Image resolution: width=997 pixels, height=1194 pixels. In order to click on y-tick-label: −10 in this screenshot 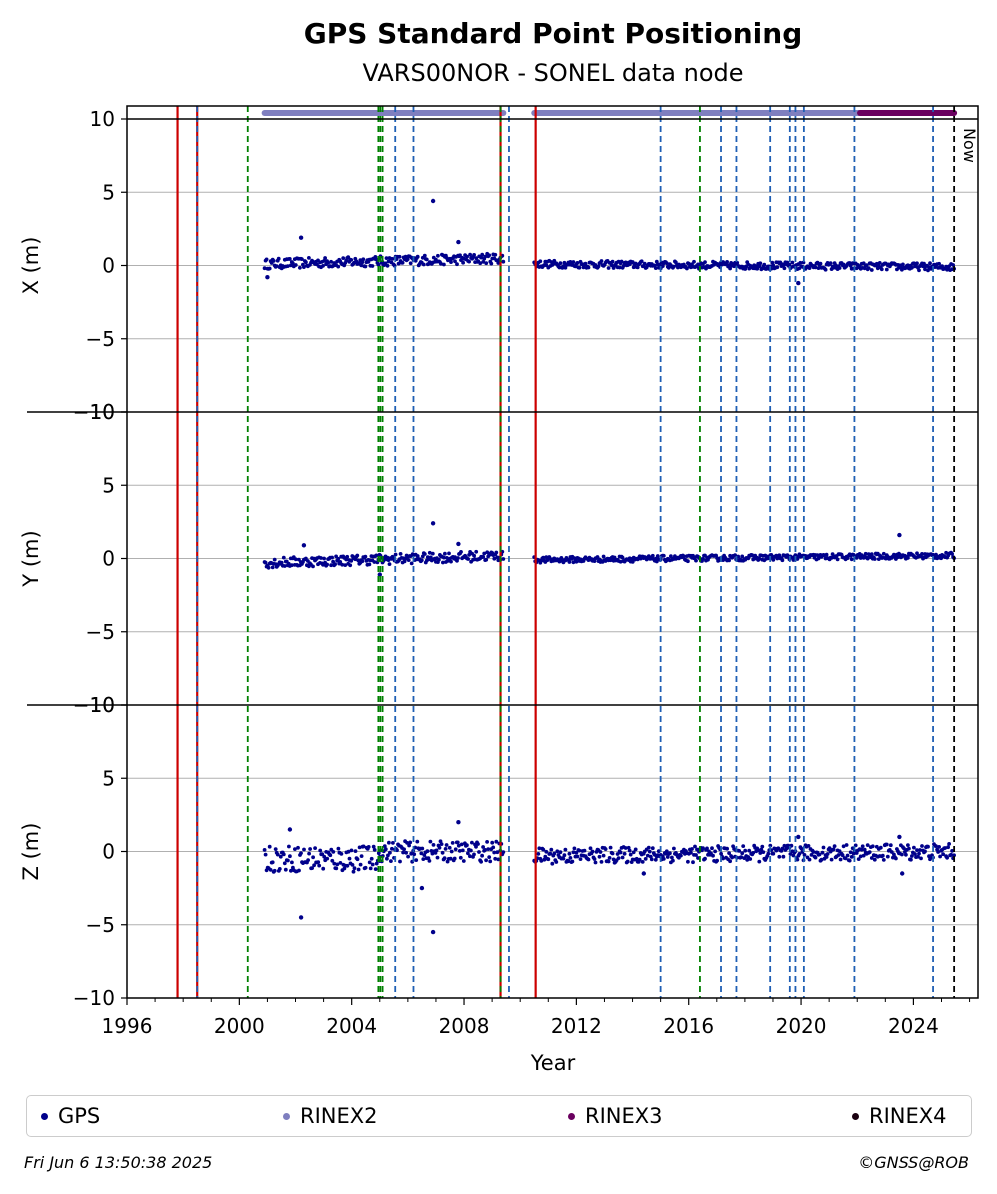, I will do `click(94, 998)`.